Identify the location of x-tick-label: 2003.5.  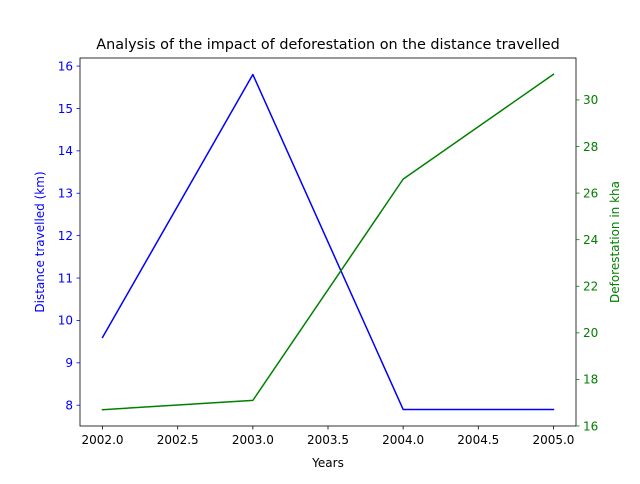
(328, 440).